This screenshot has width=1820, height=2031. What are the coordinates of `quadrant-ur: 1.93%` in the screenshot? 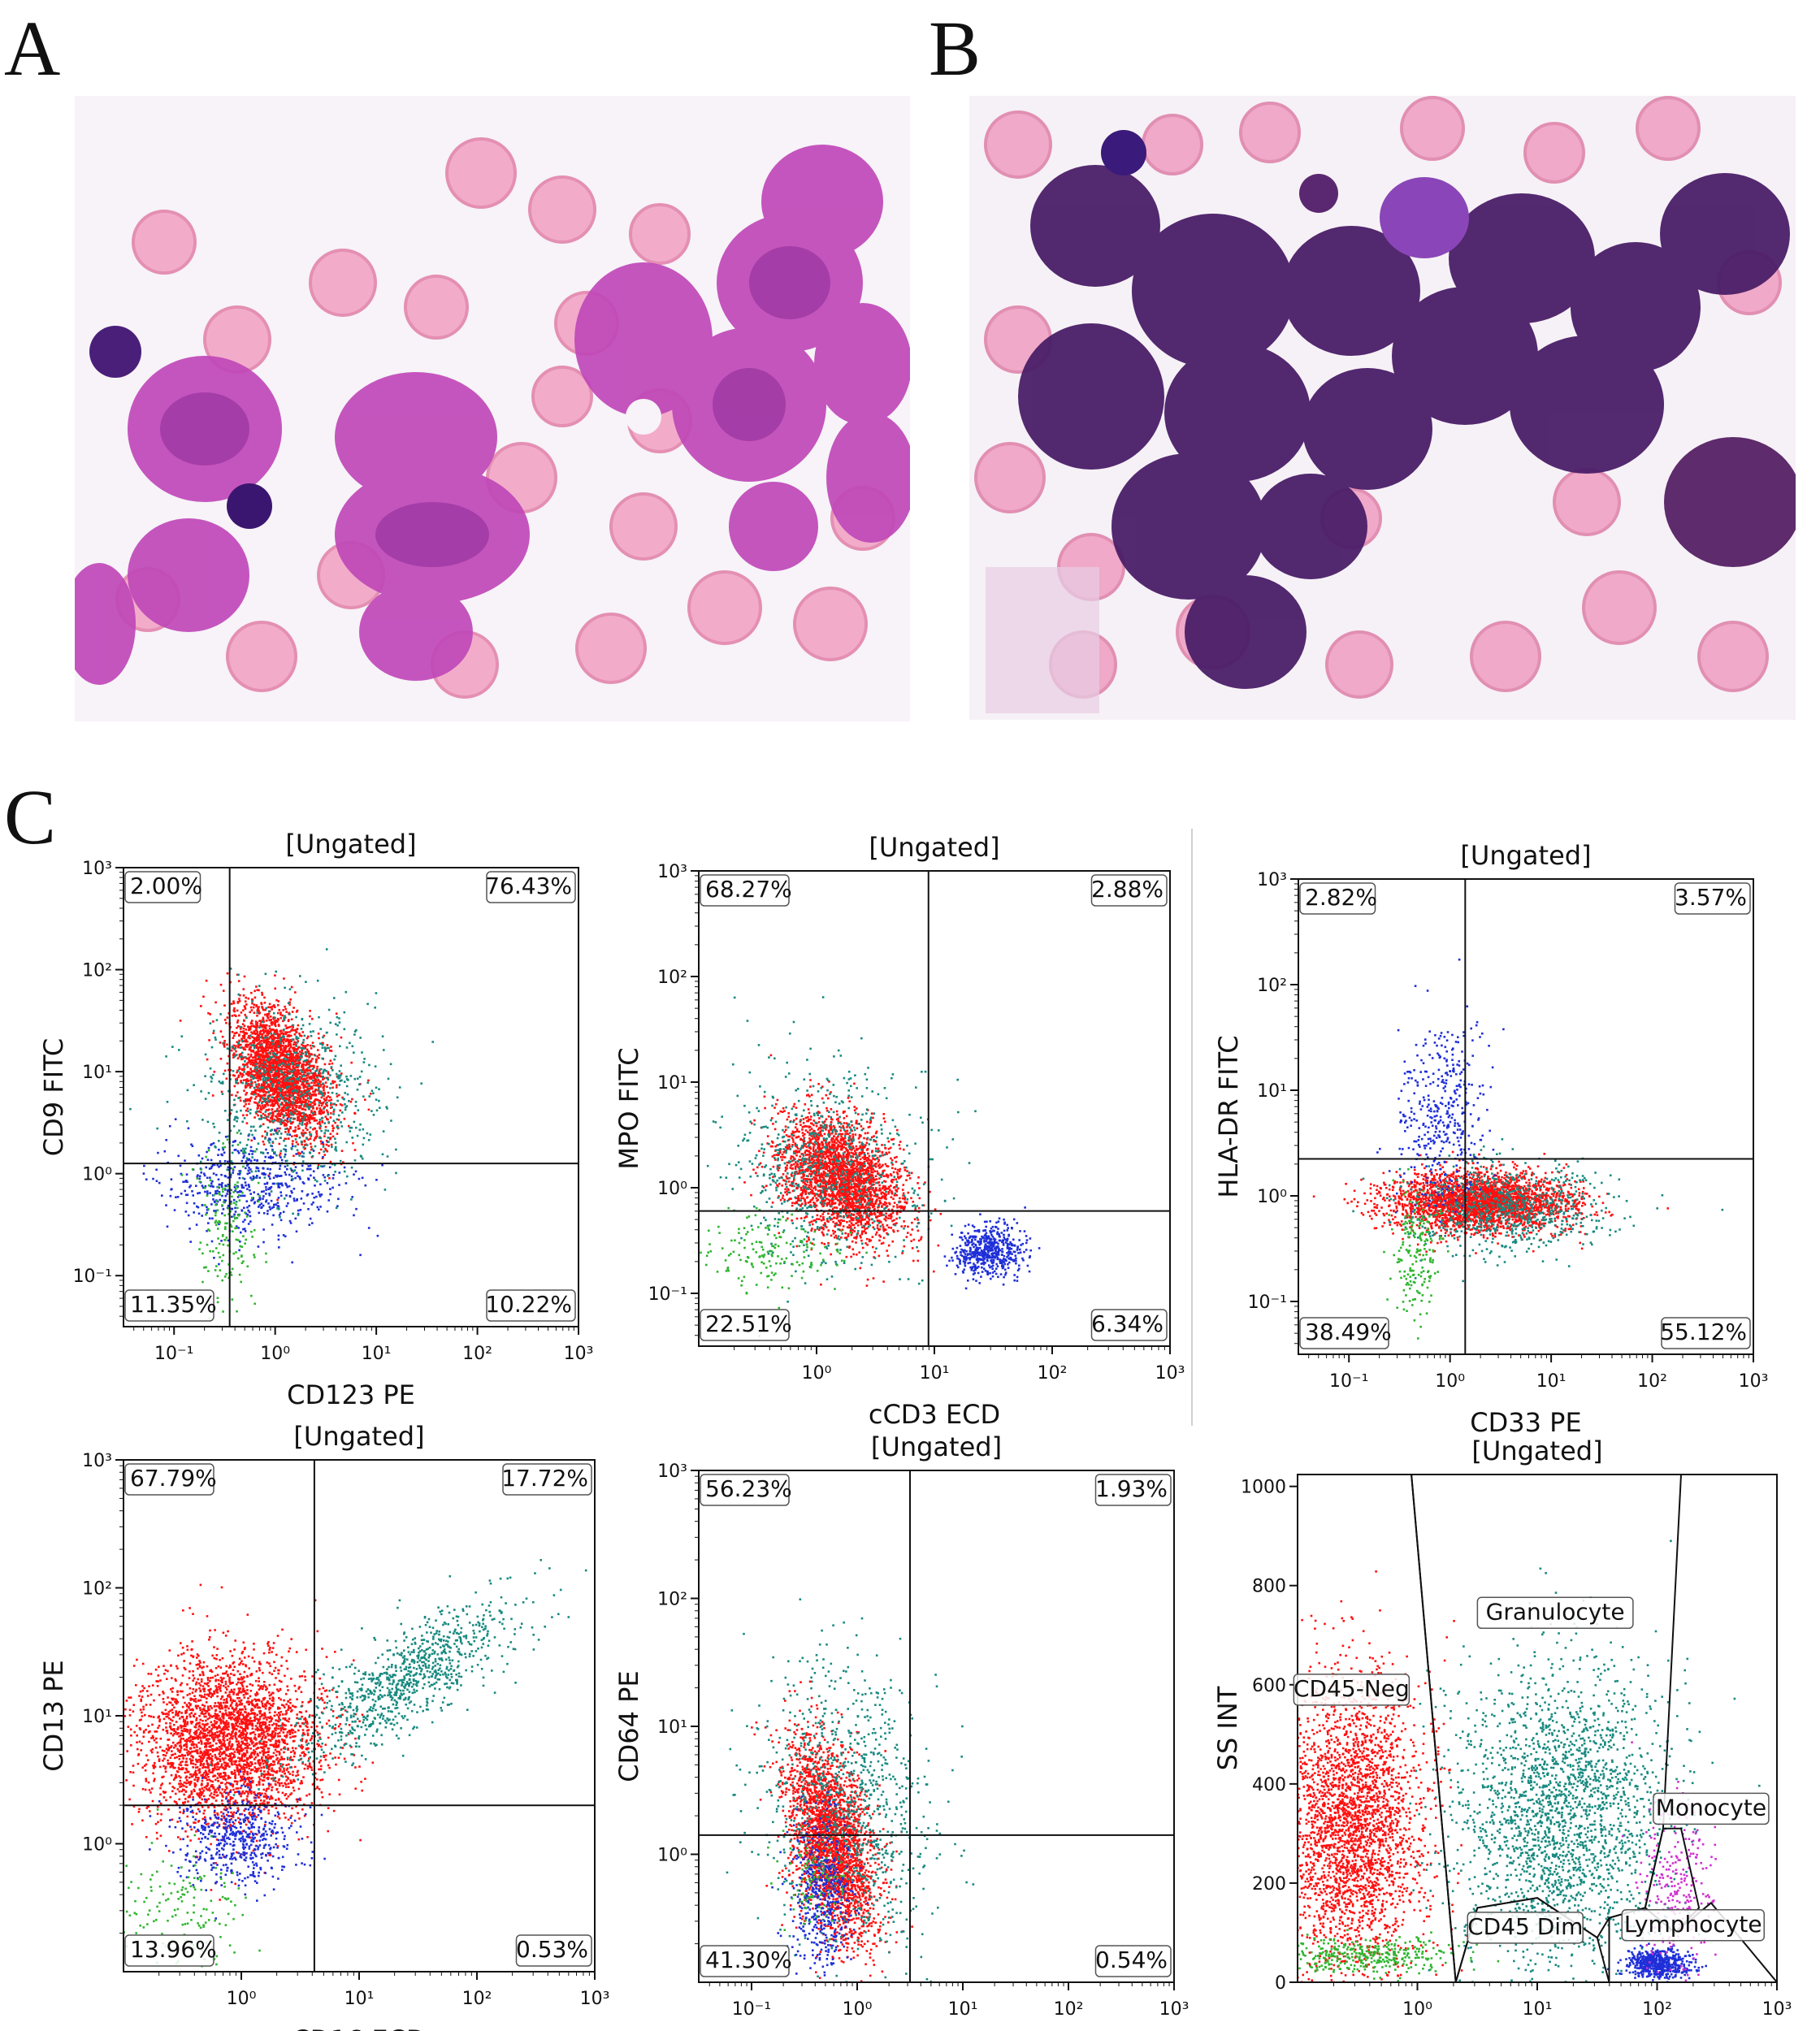 It's located at (1133, 1490).